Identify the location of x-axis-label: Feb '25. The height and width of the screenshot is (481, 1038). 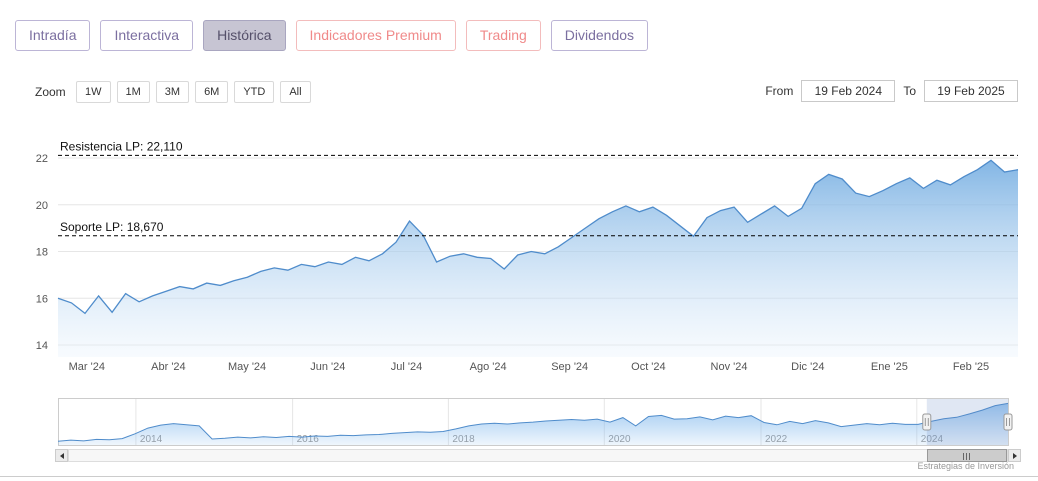
(971, 367).